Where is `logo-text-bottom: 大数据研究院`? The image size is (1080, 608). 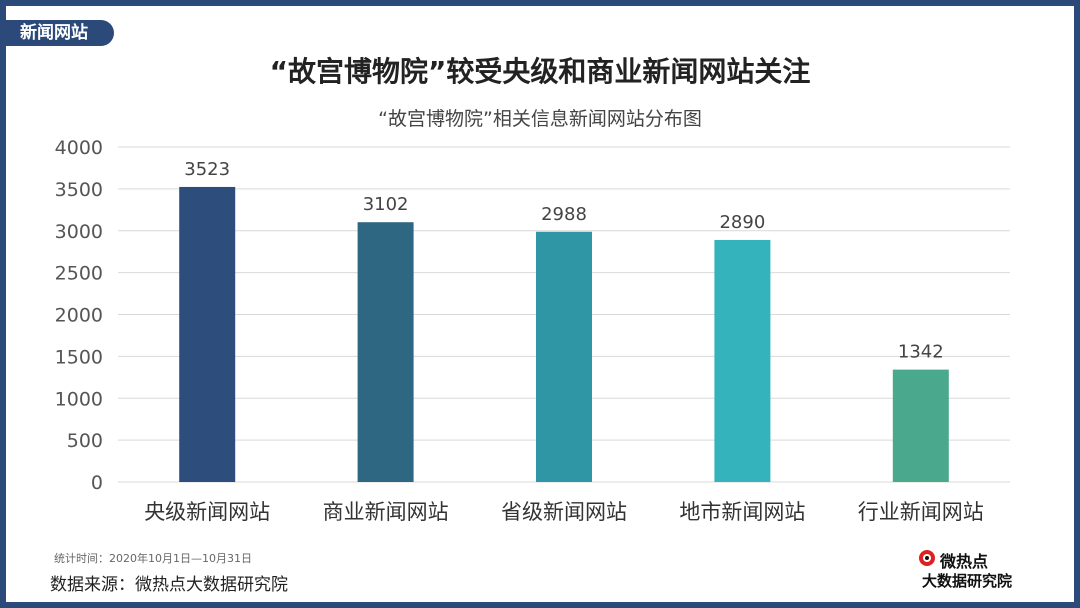
logo-text-bottom: 大数据研究院 is located at coordinates (967, 581).